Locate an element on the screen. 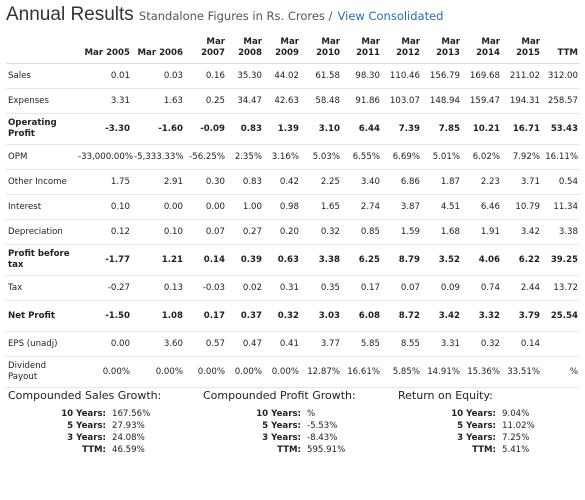 This screenshot has height=500, width=585. cell: 3.10 is located at coordinates (321, 129).